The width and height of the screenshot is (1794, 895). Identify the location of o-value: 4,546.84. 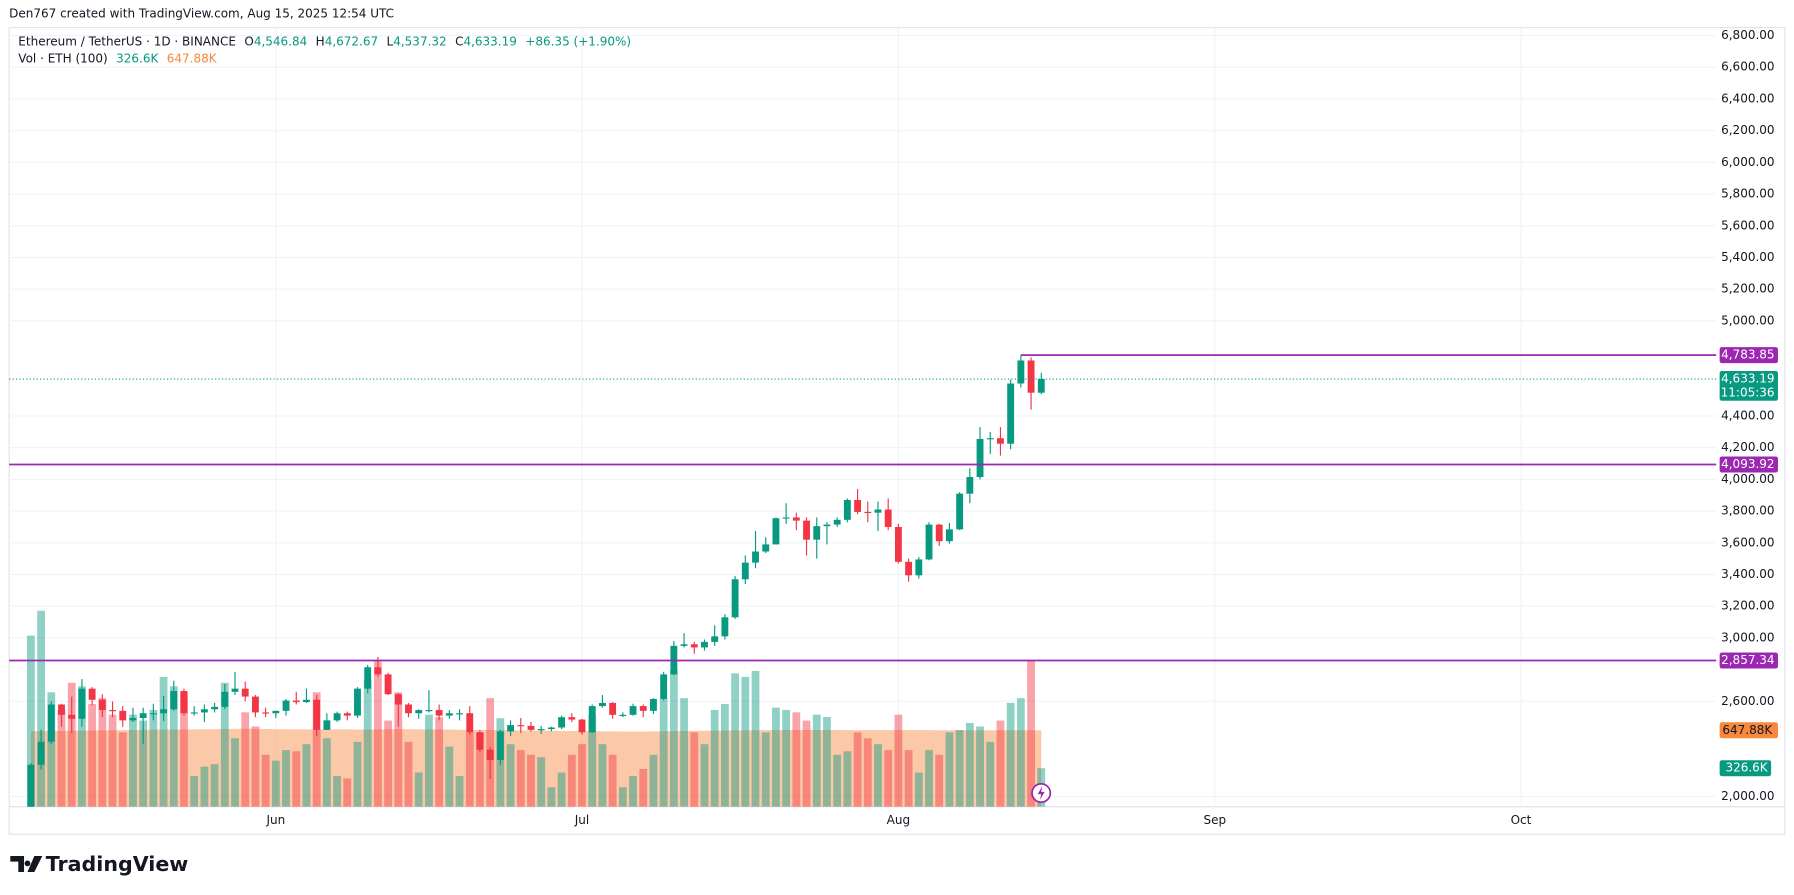
(280, 41).